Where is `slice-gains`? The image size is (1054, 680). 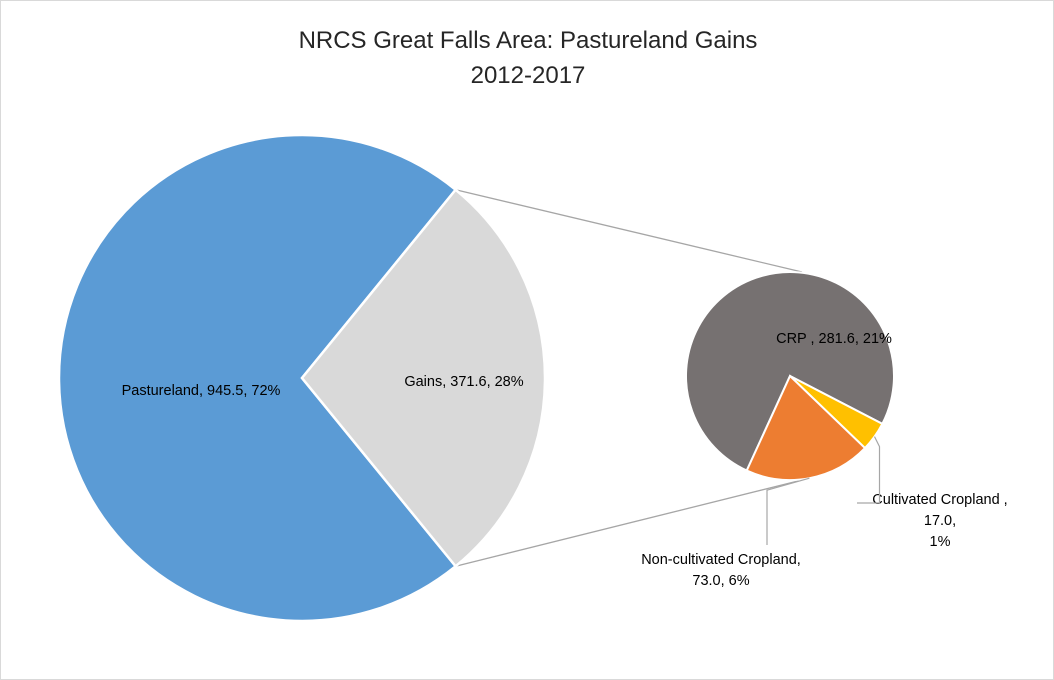
slice-gains is located at coordinates (423, 378).